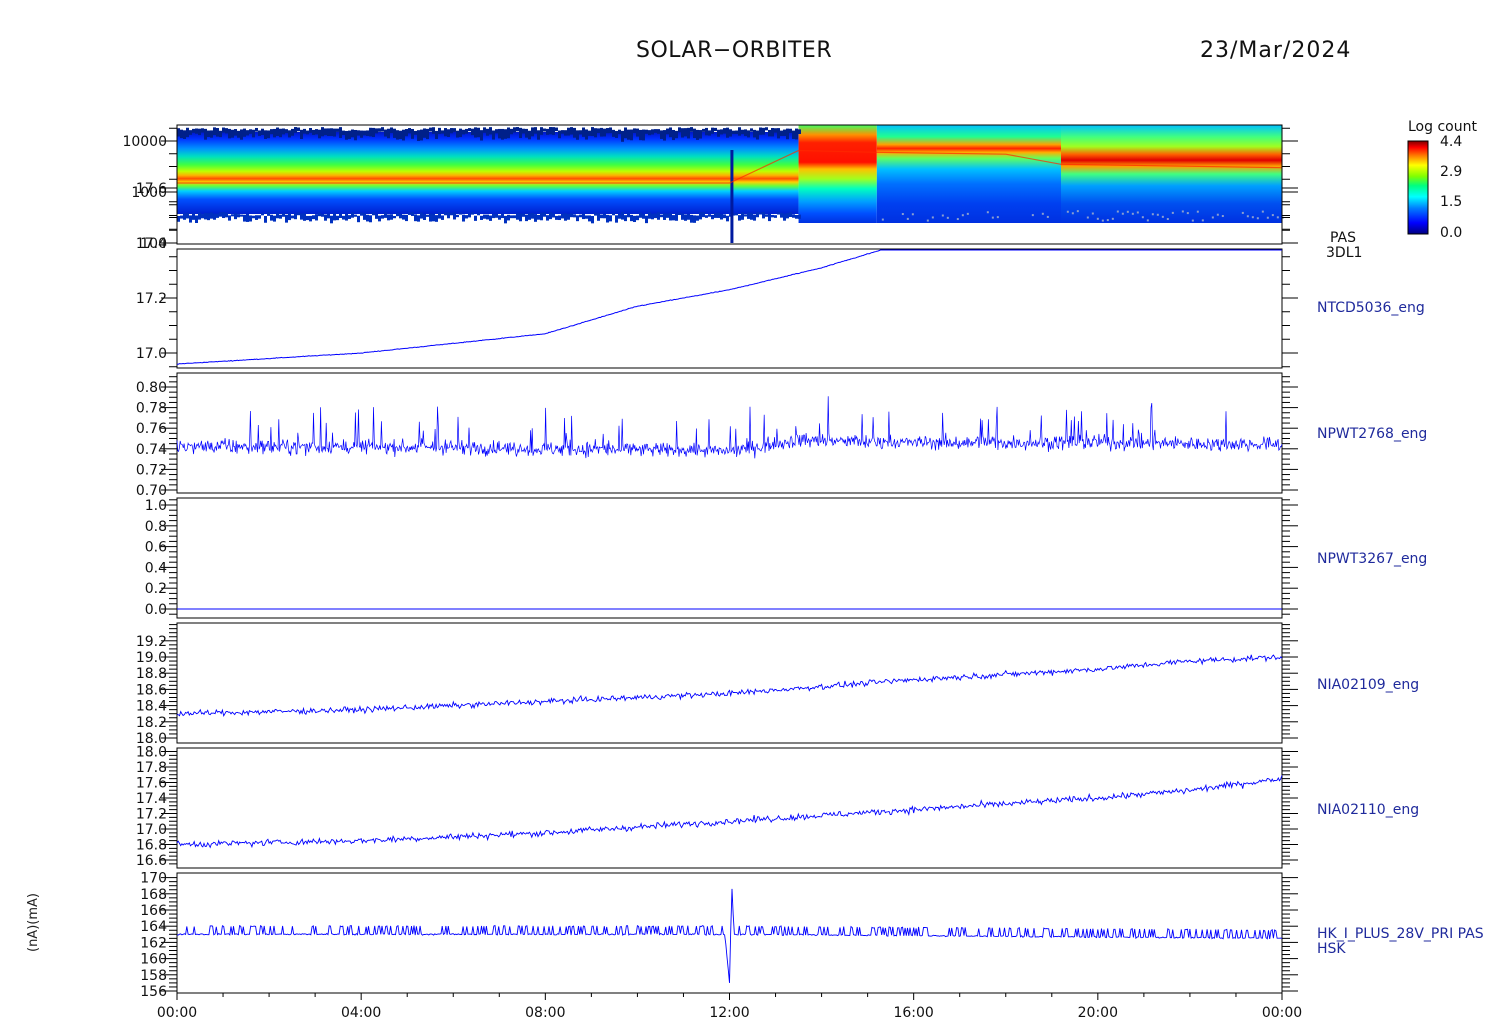 The width and height of the screenshot is (1512, 1020). I want to click on chart-date: 23/Mar/2024, so click(1276, 50).